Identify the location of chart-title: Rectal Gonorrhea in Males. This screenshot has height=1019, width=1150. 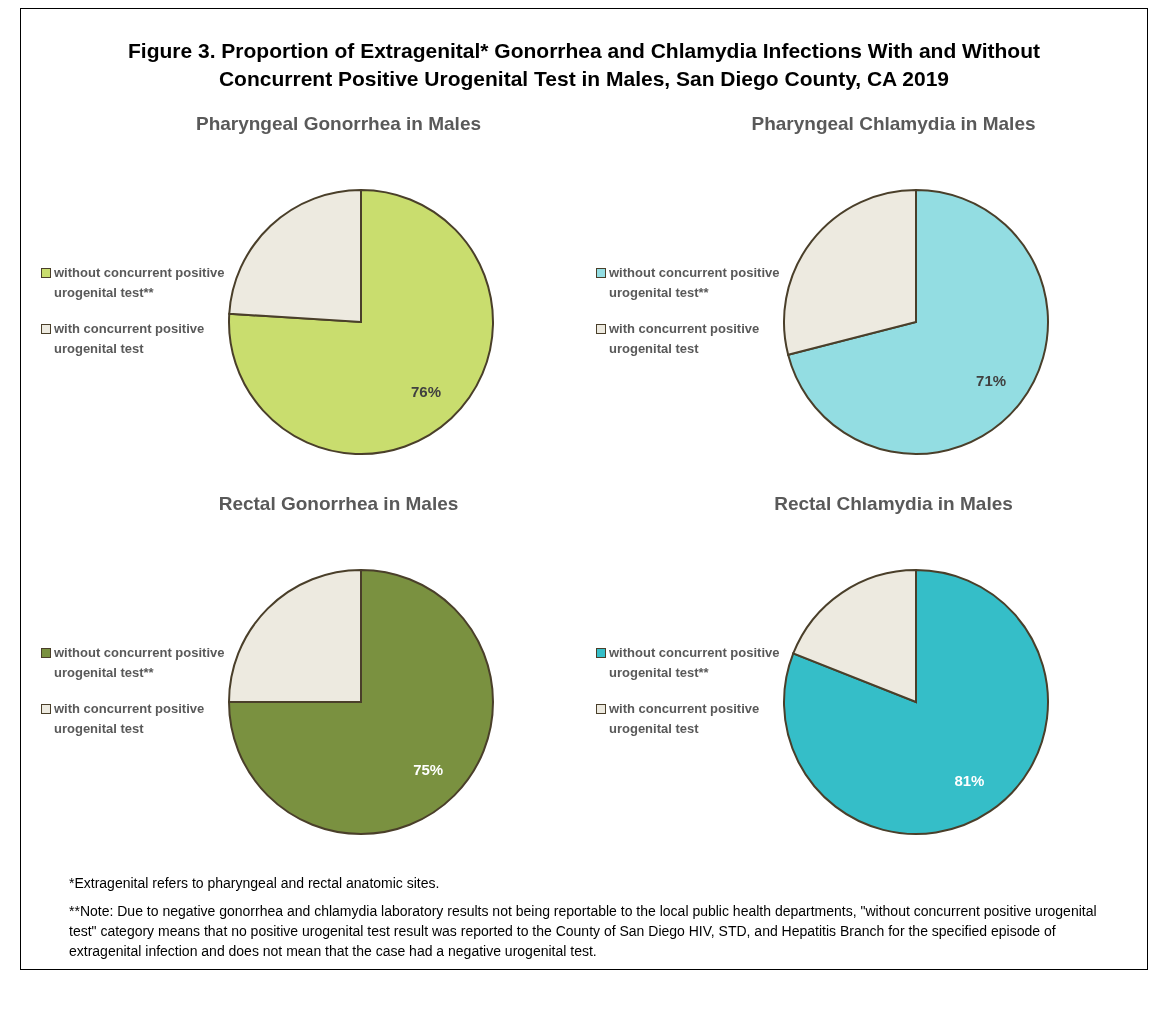
(338, 504).